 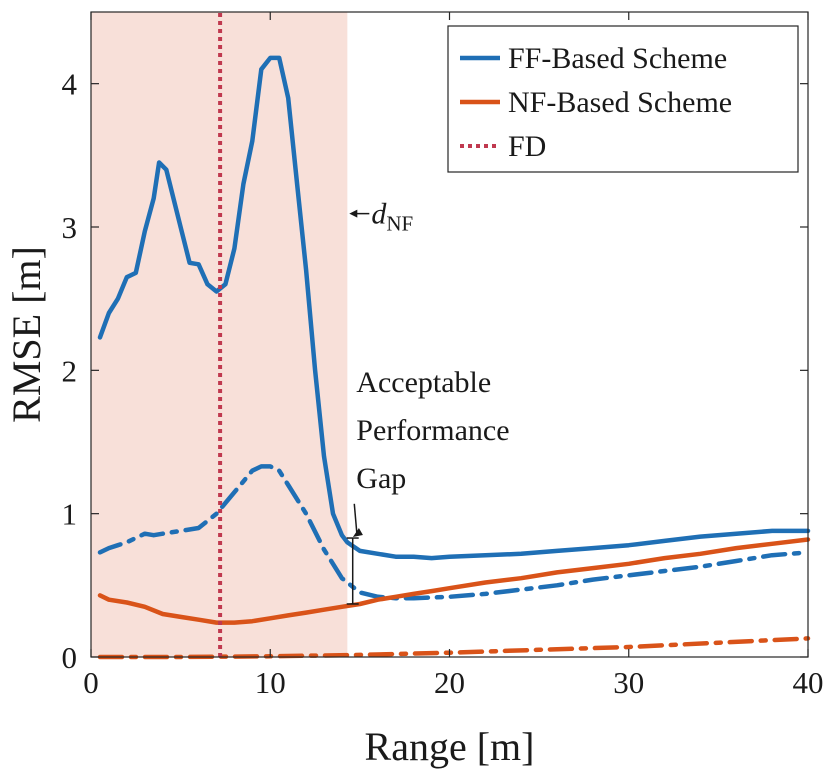 What do you see at coordinates (449, 682) in the screenshot?
I see `x-tick-label: 20` at bounding box center [449, 682].